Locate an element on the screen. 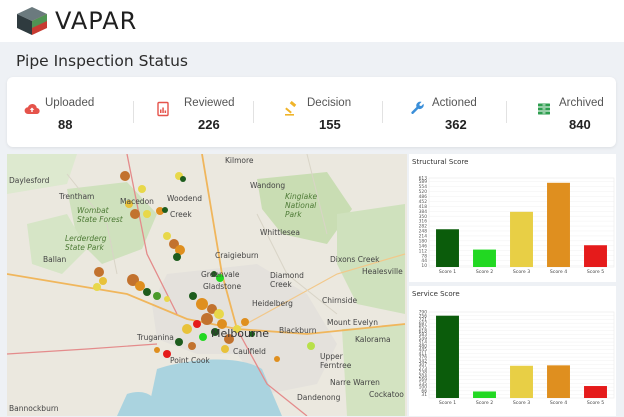 Image resolution: width=624 pixels, height=417 pixels. y-tick-label: 180 is located at coordinates (423, 241).